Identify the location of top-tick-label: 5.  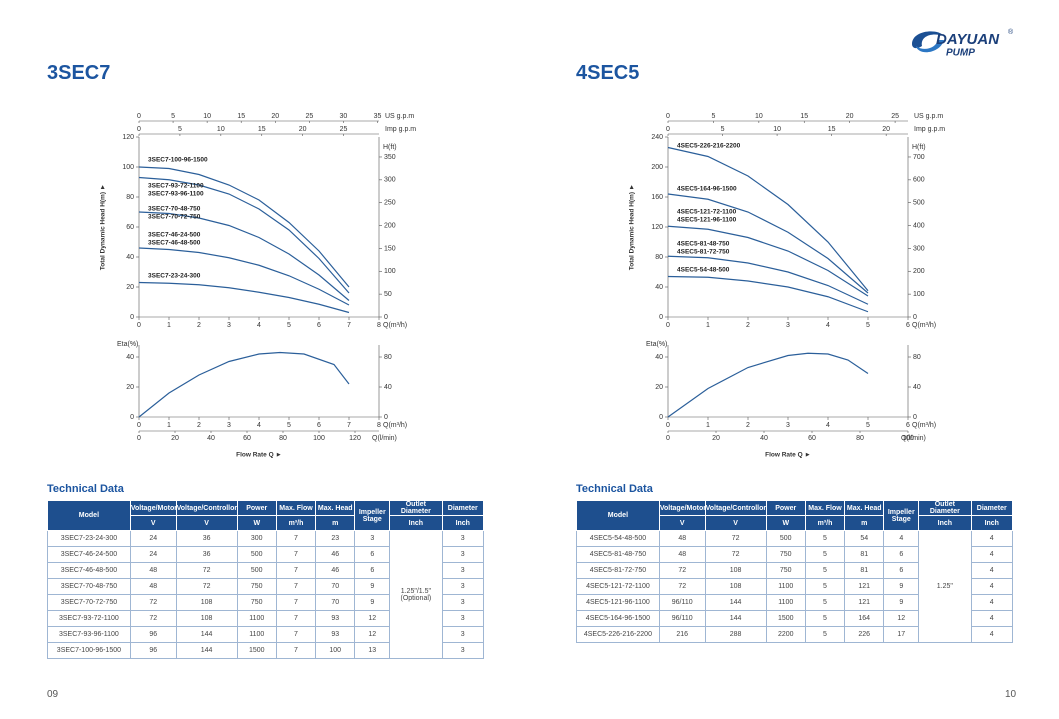
(723, 129).